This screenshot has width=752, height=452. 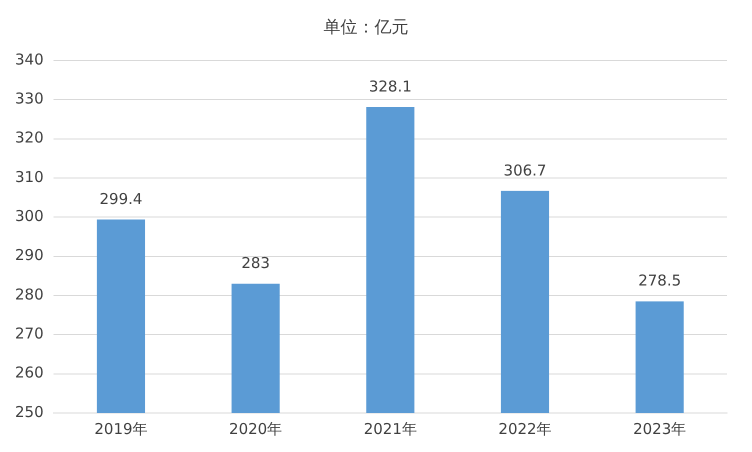 I want to click on x-tick-label: 2021年, so click(x=390, y=429).